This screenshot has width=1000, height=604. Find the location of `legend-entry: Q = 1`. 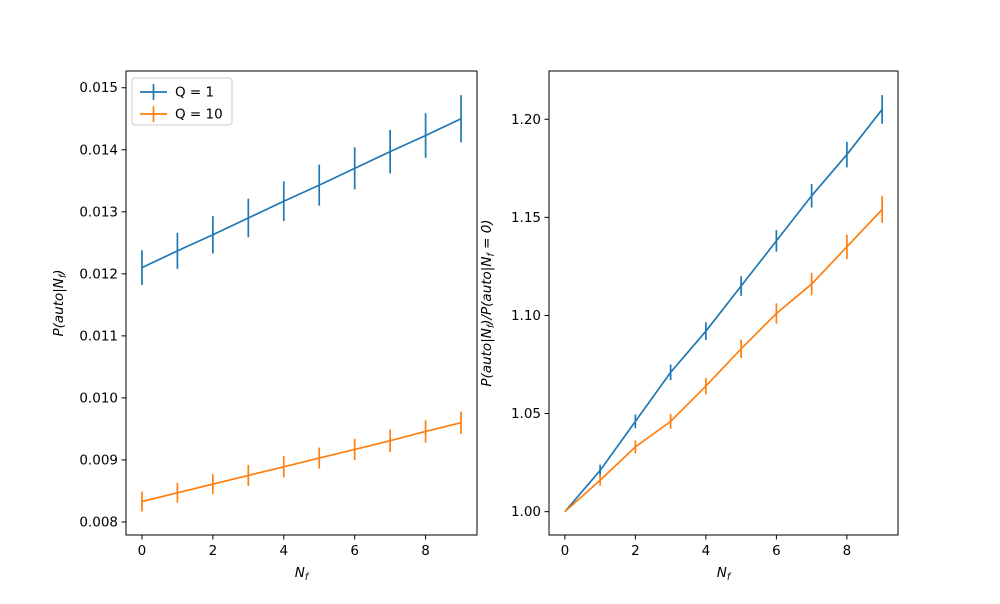

legend-entry: Q = 1 is located at coordinates (177, 92).